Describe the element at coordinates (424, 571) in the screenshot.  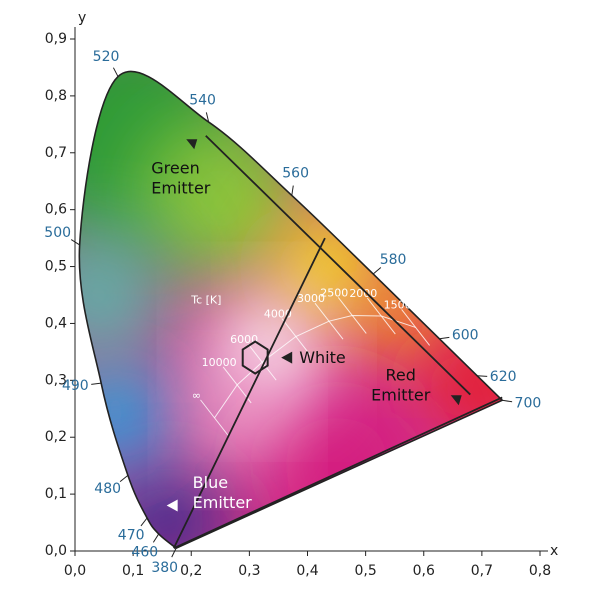
I see `x-tick-label: 0,6` at that location.